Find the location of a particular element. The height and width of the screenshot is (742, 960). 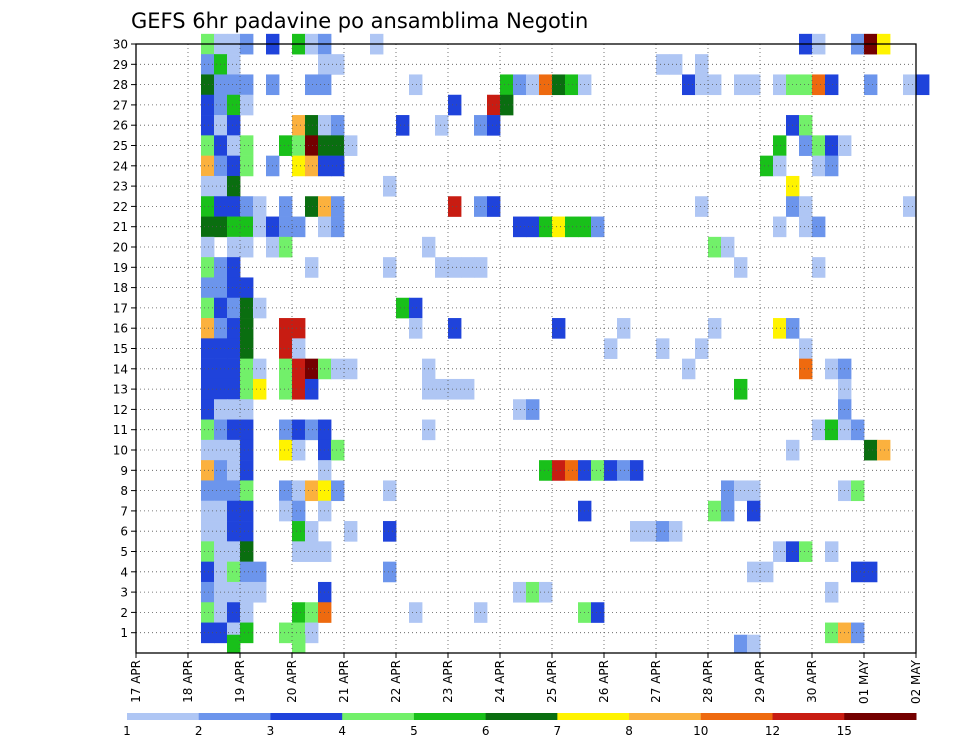

x-tick-label: 23 APR is located at coordinates (448, 681).